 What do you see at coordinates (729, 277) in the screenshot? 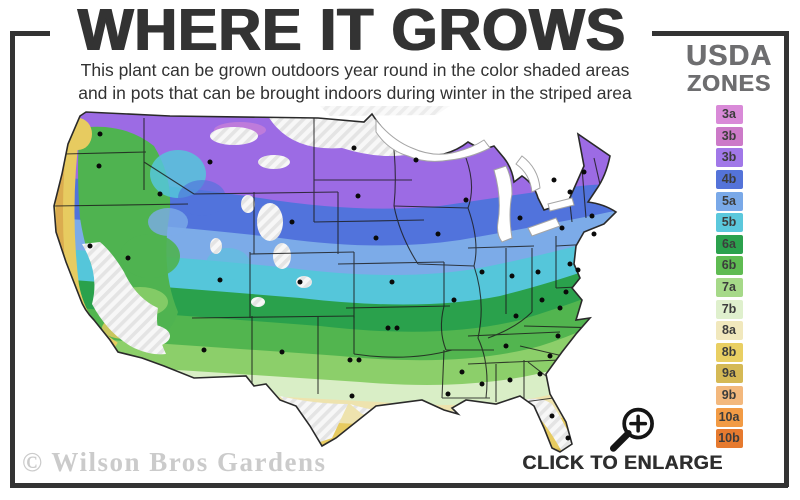
I see `legend-zone-list: 3a 3b 3b 4b 5a 5b 6a 6b 7a 7b 8a 8b 9a 9b 10a 10b` at bounding box center [729, 277].